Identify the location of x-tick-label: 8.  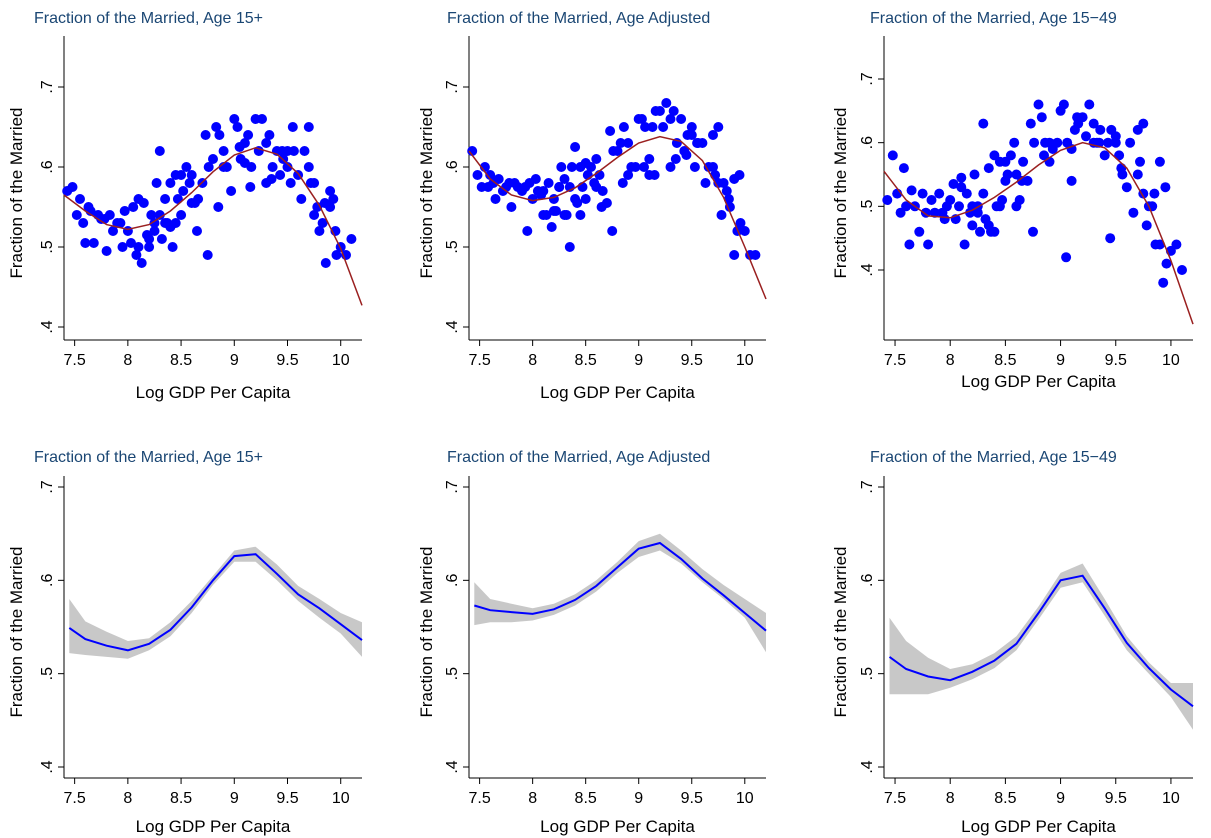
(532, 360).